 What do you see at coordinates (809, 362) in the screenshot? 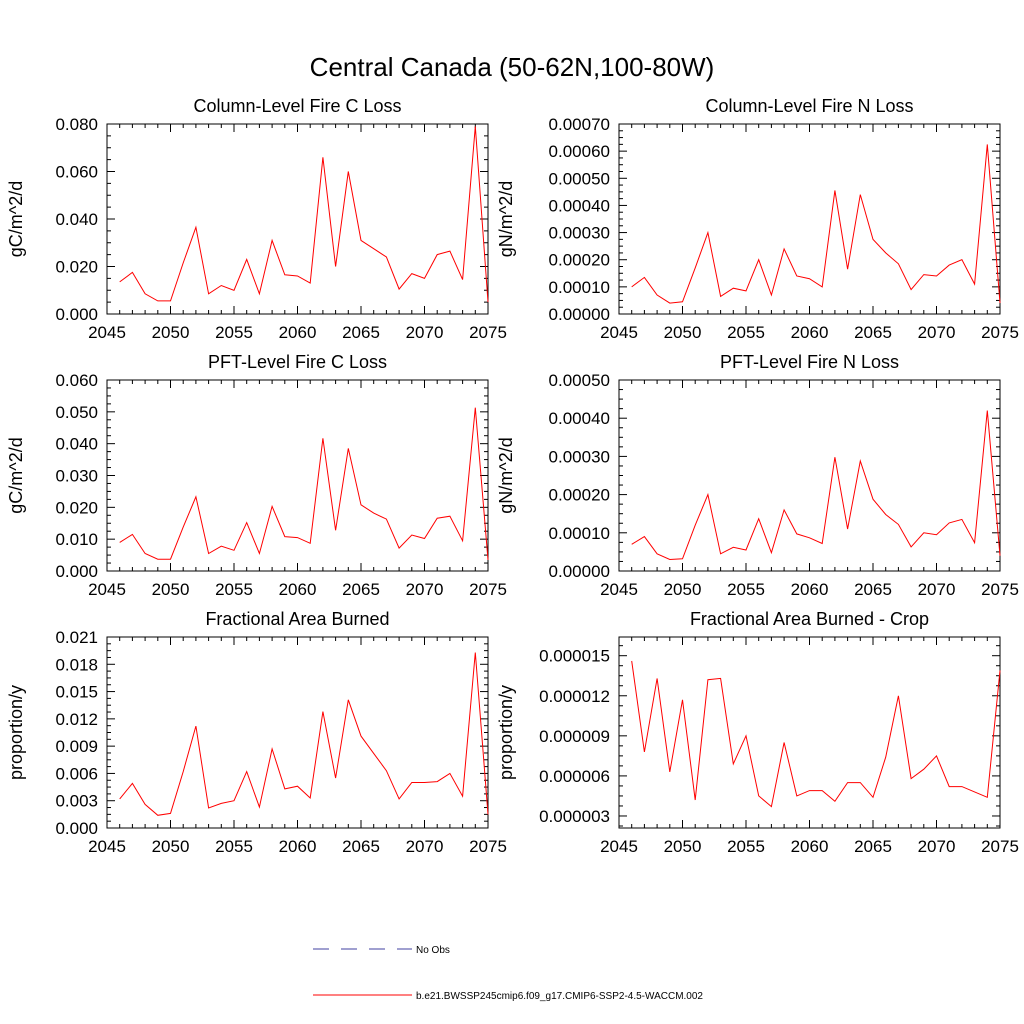
I see `panel-title: PFT-Level Fire N Loss` at bounding box center [809, 362].